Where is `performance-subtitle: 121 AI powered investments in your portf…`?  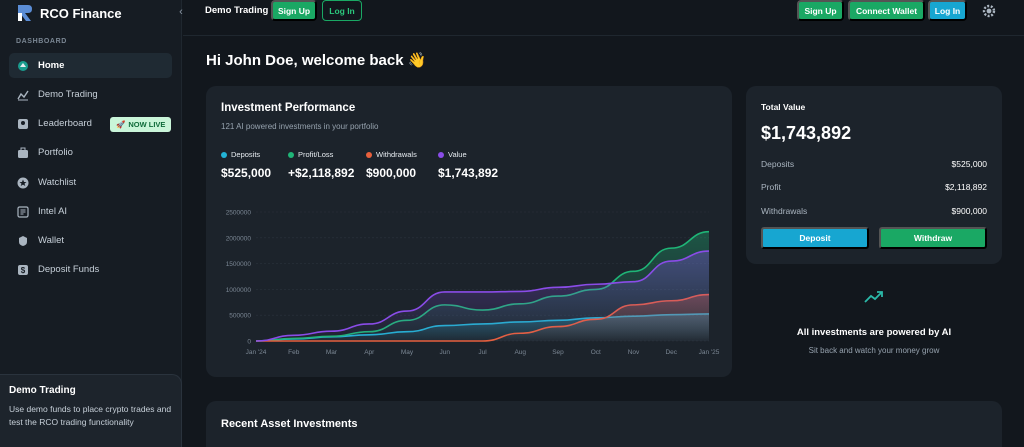
performance-subtitle: 121 AI powered investments in your portf… is located at coordinates (300, 126).